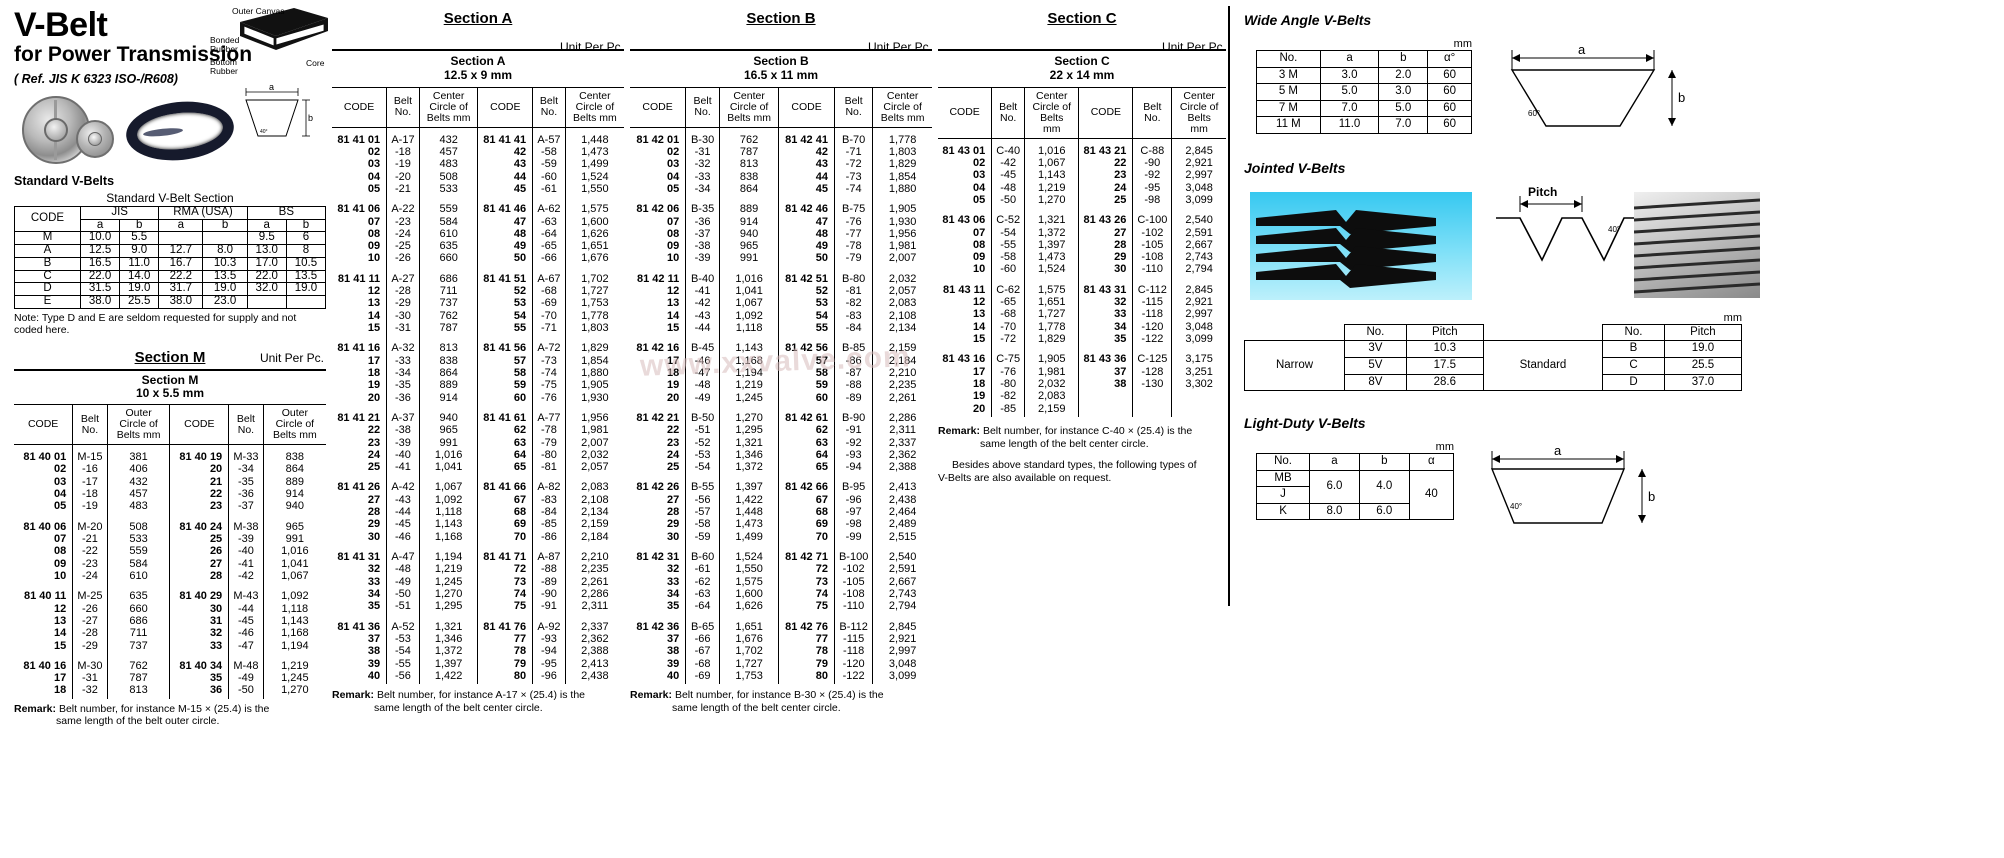  What do you see at coordinates (902, 329) in the screenshot?
I see `table-cell: 2,134` at bounding box center [902, 329].